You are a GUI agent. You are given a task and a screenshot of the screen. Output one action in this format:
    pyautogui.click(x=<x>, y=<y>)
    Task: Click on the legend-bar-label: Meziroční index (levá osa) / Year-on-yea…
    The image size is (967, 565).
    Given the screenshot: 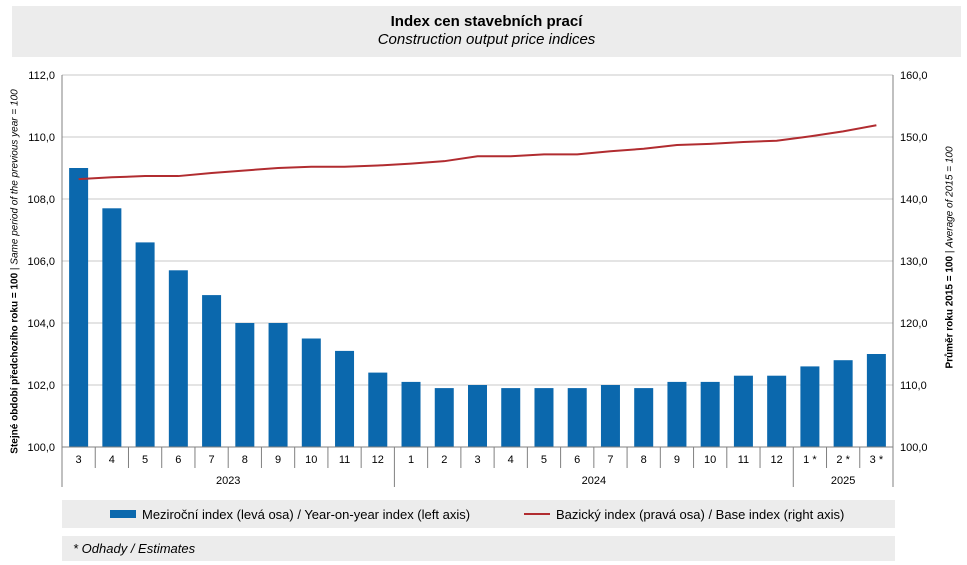 What is the action you would take?
    pyautogui.click(x=306, y=514)
    